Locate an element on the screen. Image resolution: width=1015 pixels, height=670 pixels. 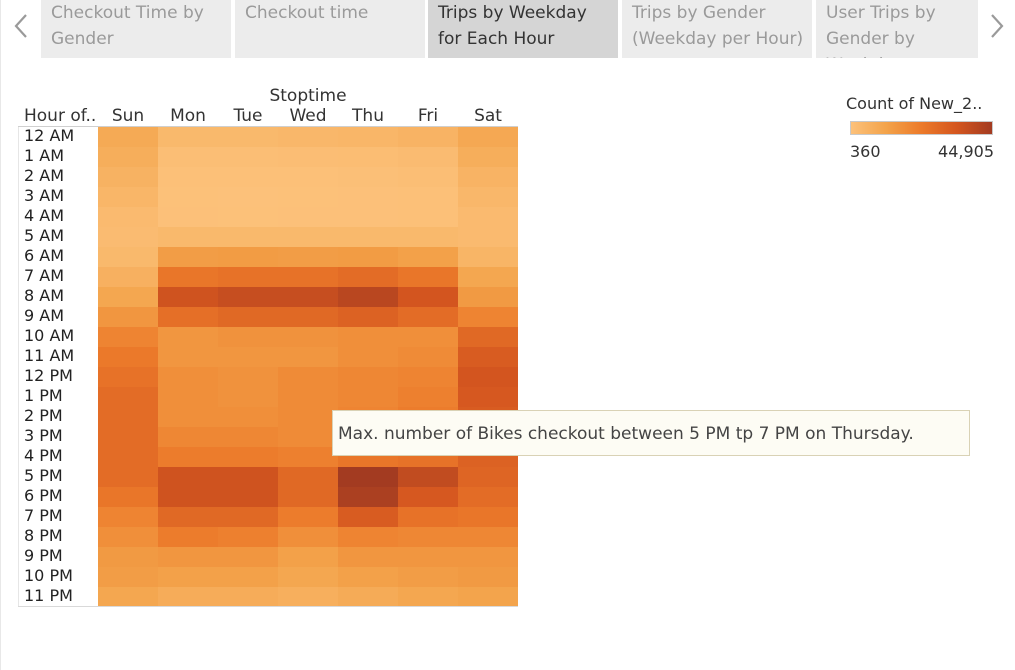
row-label: 5 PM is located at coordinates (43, 475).